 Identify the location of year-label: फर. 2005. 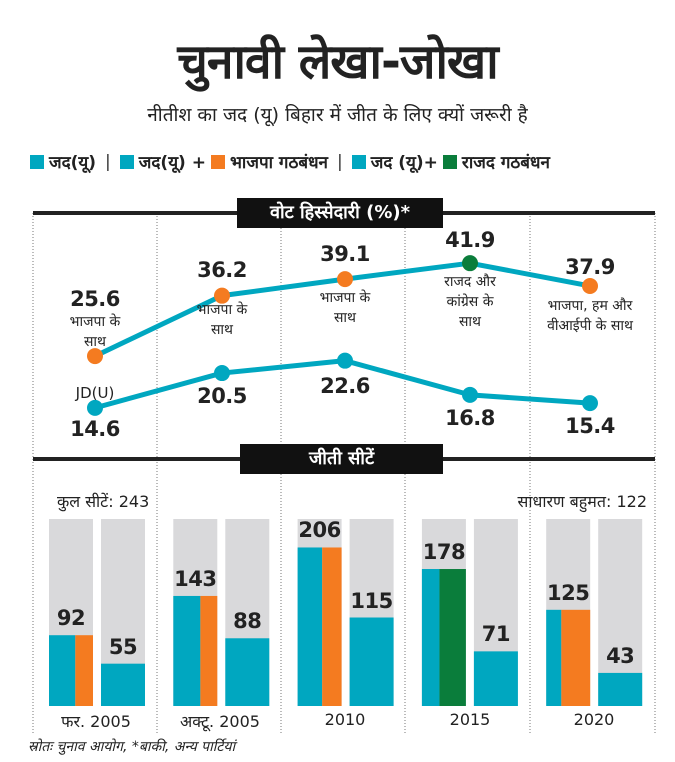
(96, 721).